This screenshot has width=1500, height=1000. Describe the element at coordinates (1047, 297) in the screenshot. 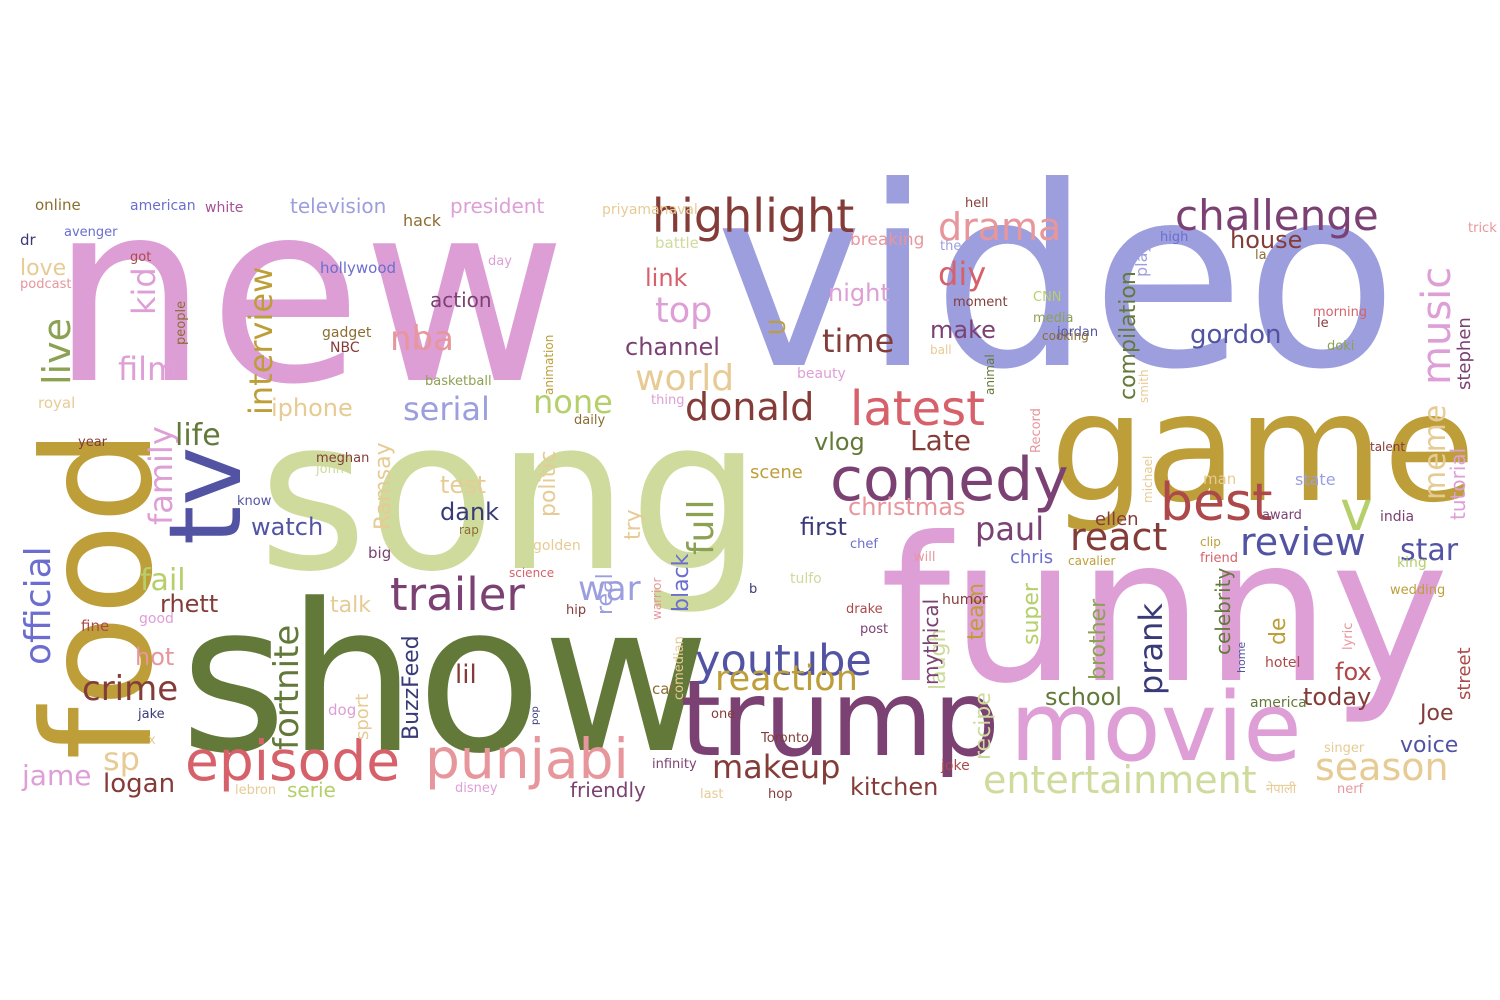

I see `word-cnn: CNN` at that location.